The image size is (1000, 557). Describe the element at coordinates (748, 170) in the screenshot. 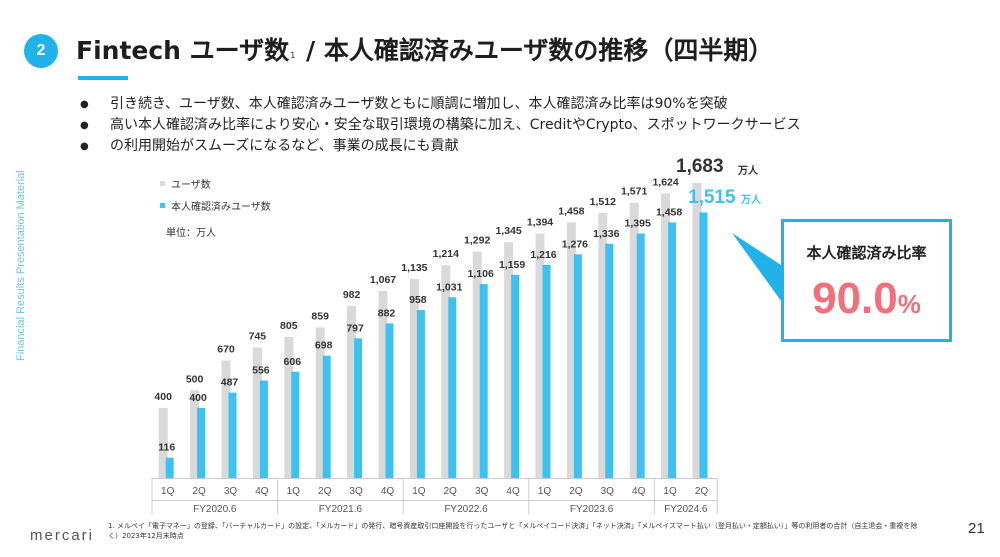

I see `unit-users-highlight: 万人` at that location.